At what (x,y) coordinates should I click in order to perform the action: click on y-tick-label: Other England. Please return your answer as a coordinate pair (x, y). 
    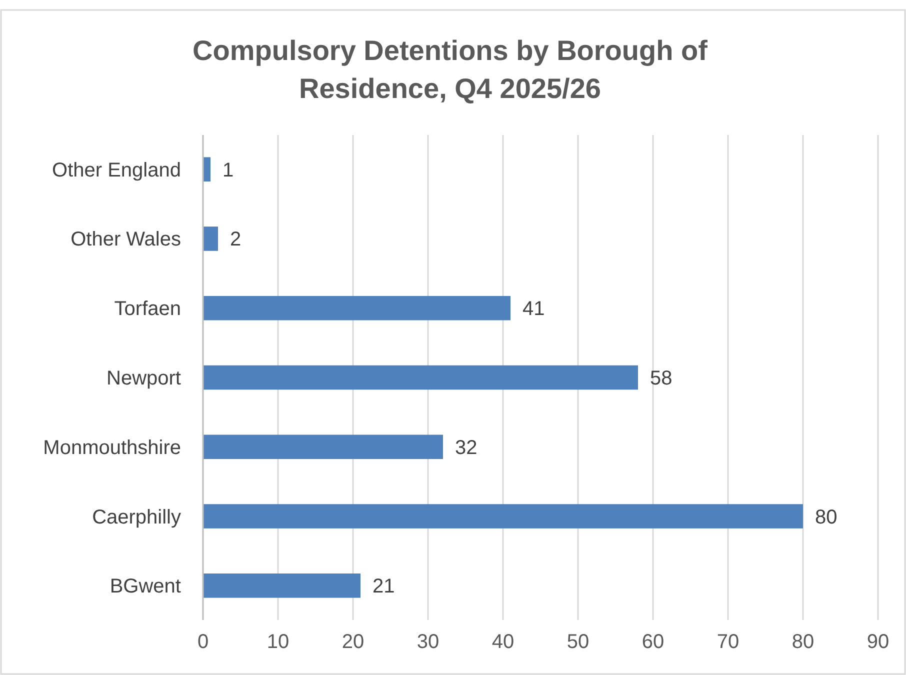
    Looking at the image, I should click on (116, 170).